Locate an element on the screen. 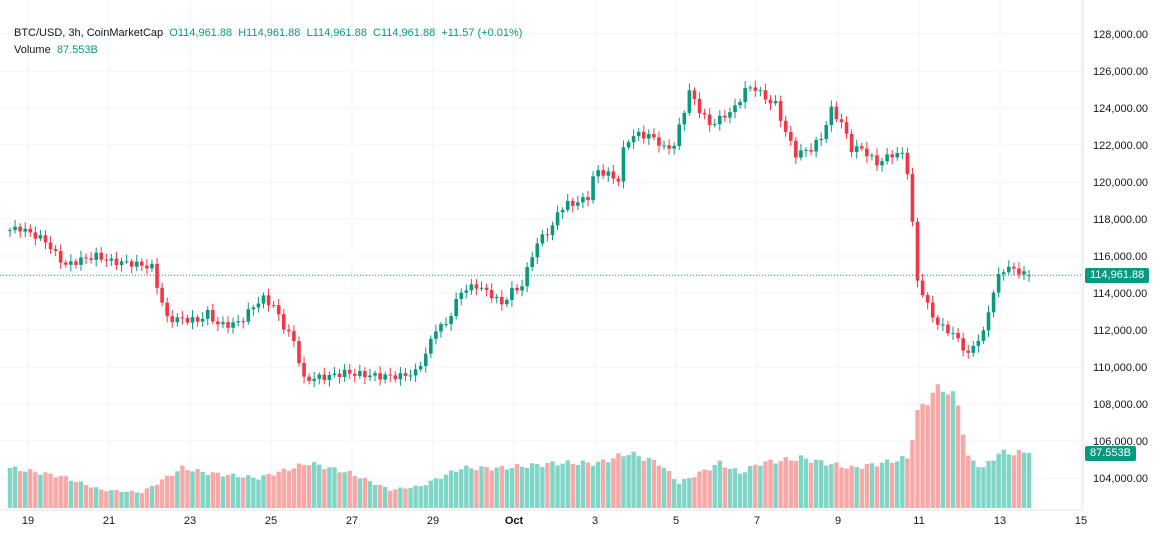 The image size is (1160, 551). y-tick-label: 128,000.00 is located at coordinates (1120, 35).